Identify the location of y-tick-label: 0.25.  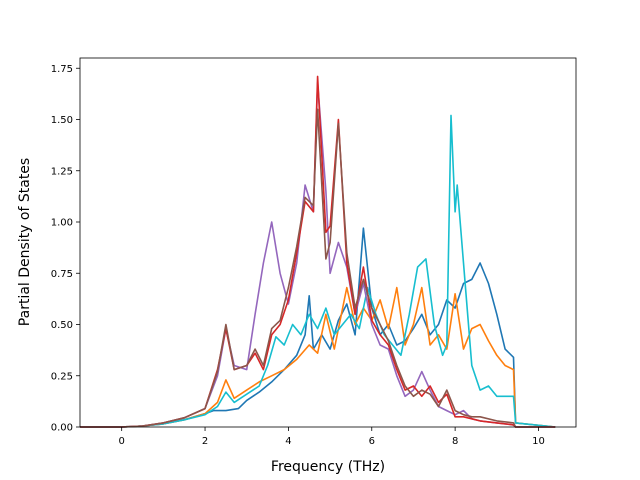
(62, 376).